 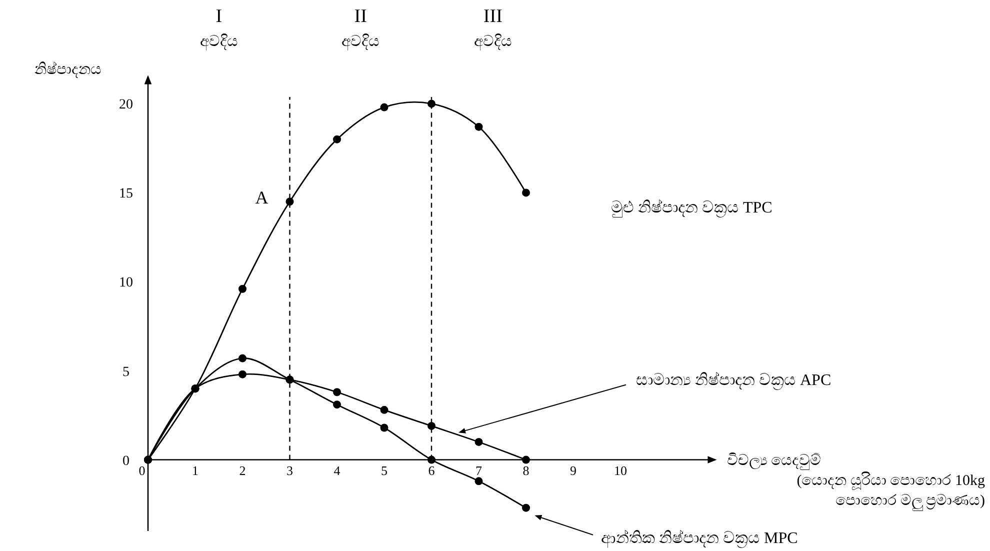 I want to click on y-tick-label: 20, so click(x=126, y=105).